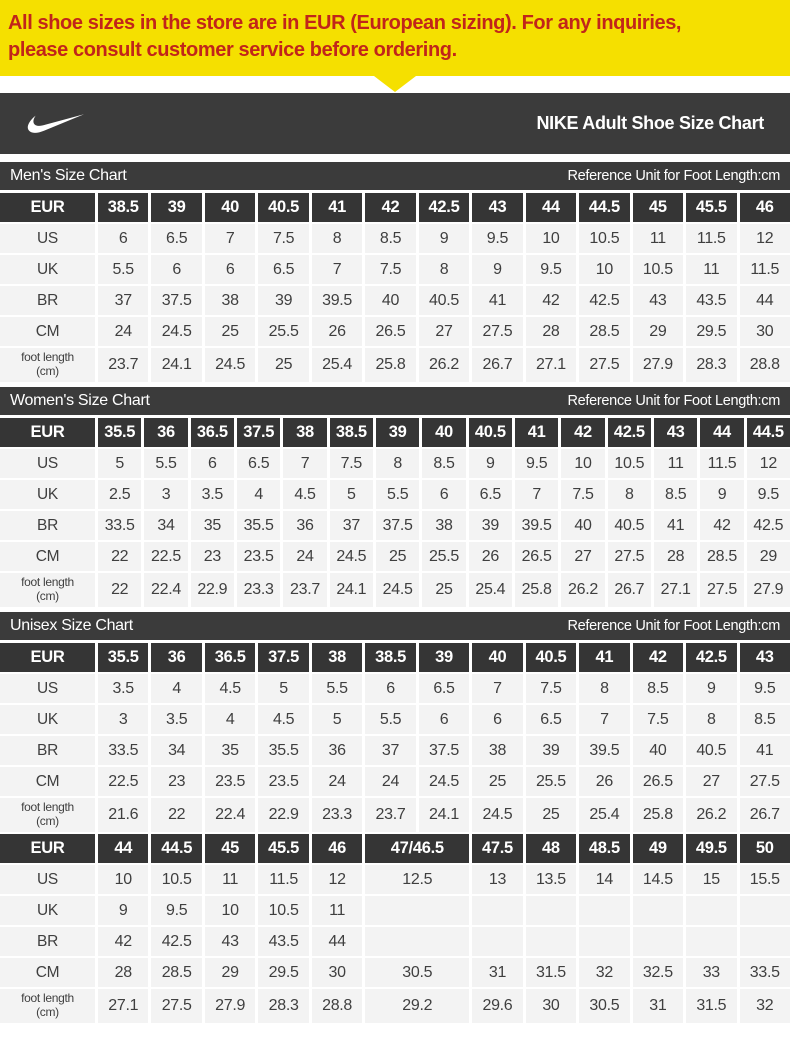 This screenshot has width=790, height=1040. Describe the element at coordinates (658, 207) in the screenshot. I see `size-cell: 45` at that location.